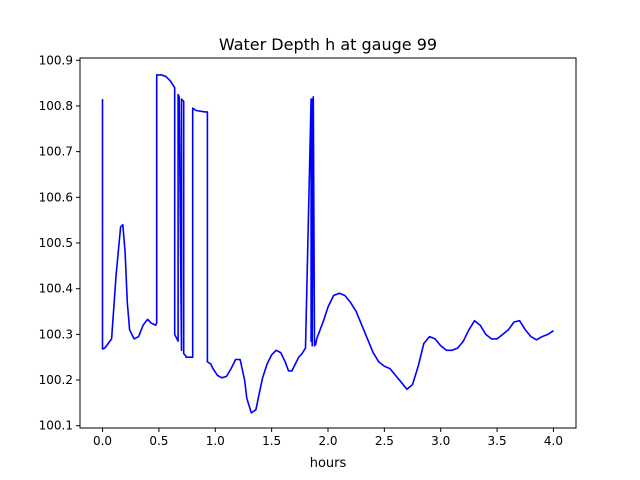  Describe the element at coordinates (553, 441) in the screenshot. I see `x-tick-label: 4.0` at that location.